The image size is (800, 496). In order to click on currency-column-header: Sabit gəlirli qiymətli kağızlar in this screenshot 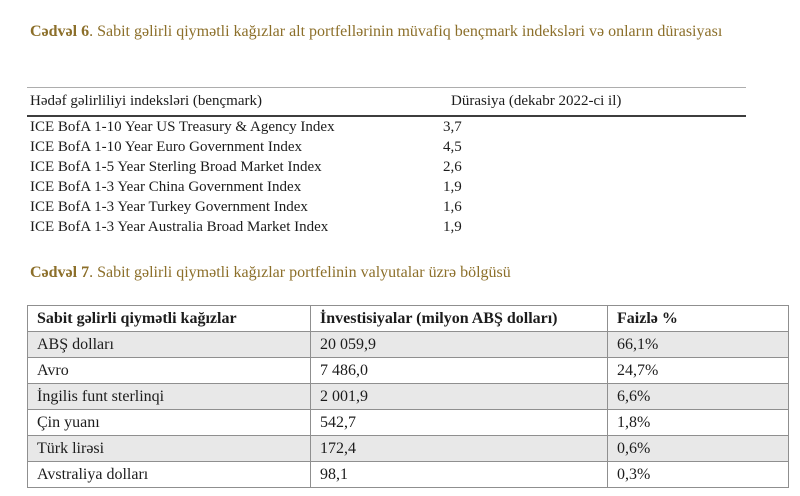, I will do `click(169, 318)`.